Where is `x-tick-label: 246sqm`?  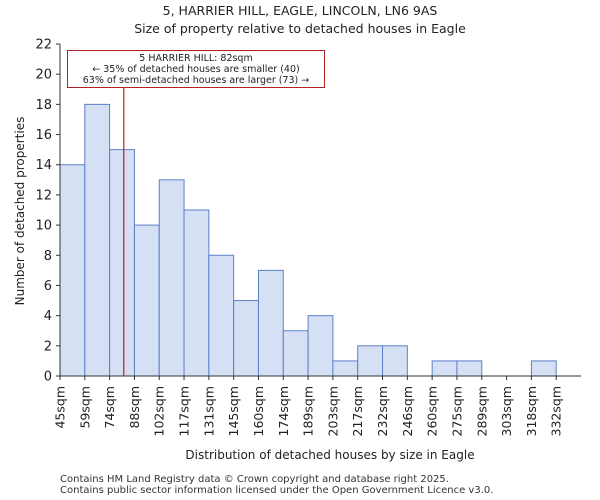 x-tick-label: 246sqm is located at coordinates (407, 411).